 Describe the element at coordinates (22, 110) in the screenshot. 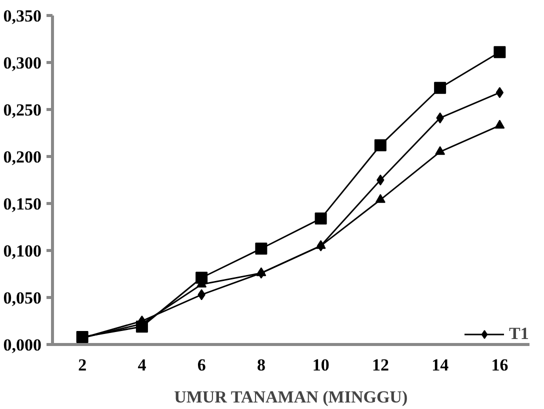

I see `y-tick-label: 0,250` at that location.